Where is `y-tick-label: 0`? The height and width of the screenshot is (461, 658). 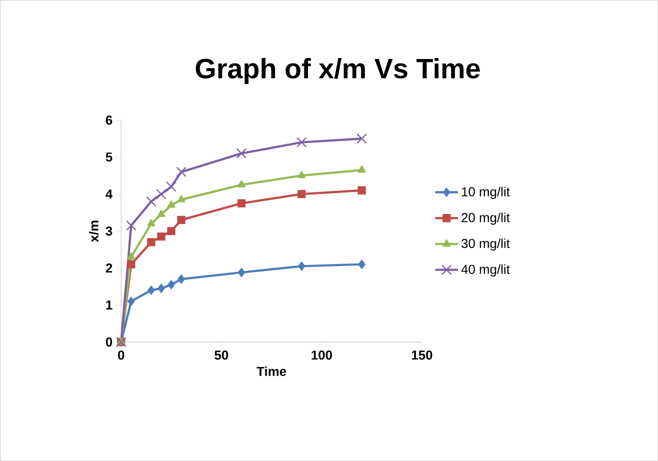
y-tick-label: 0 is located at coordinates (109, 342).